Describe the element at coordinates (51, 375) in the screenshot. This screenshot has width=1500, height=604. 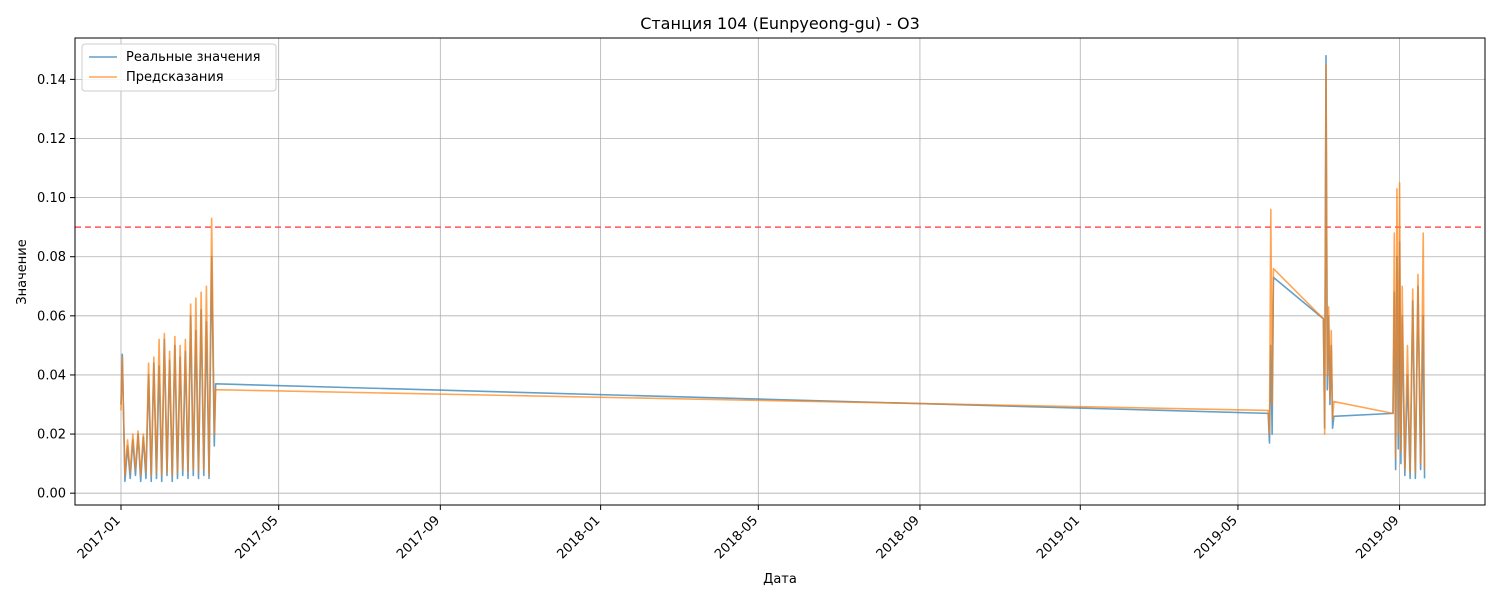
I see `y-tick-label: 0.04` at that location.